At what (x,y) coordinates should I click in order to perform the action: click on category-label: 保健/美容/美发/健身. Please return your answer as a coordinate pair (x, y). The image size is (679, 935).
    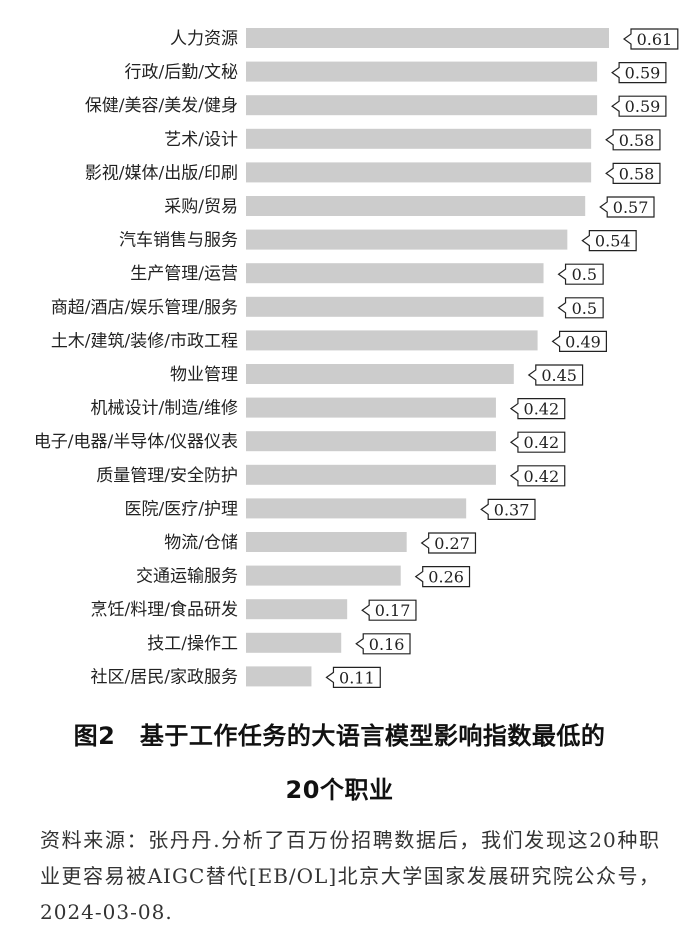
    Looking at the image, I should click on (161, 106).